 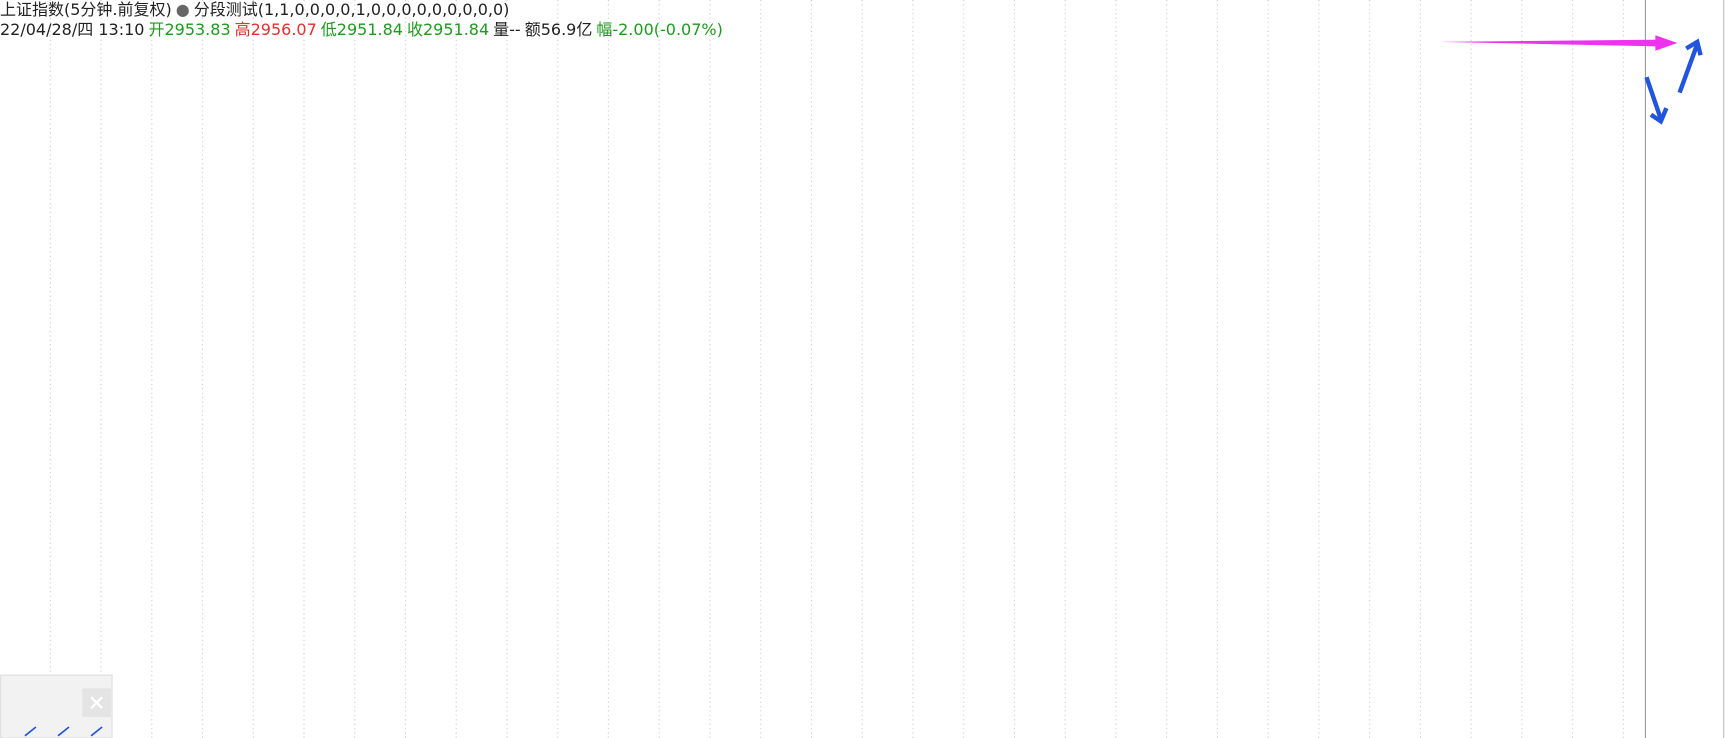 I want to click on tool-panel, so click(x=56, y=706).